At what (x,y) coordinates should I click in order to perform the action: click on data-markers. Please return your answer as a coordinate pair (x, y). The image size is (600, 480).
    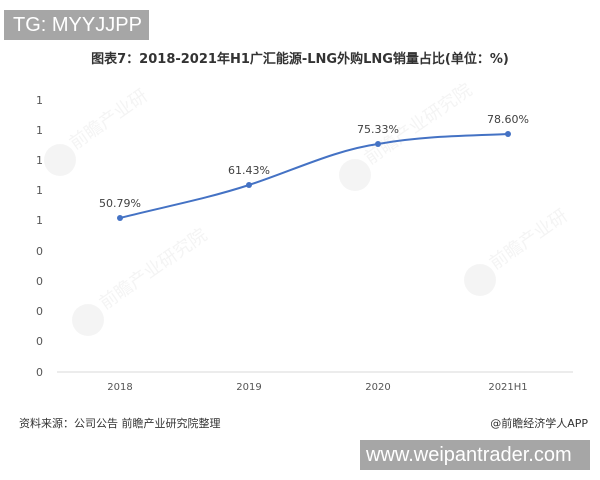
    Looking at the image, I should click on (314, 176).